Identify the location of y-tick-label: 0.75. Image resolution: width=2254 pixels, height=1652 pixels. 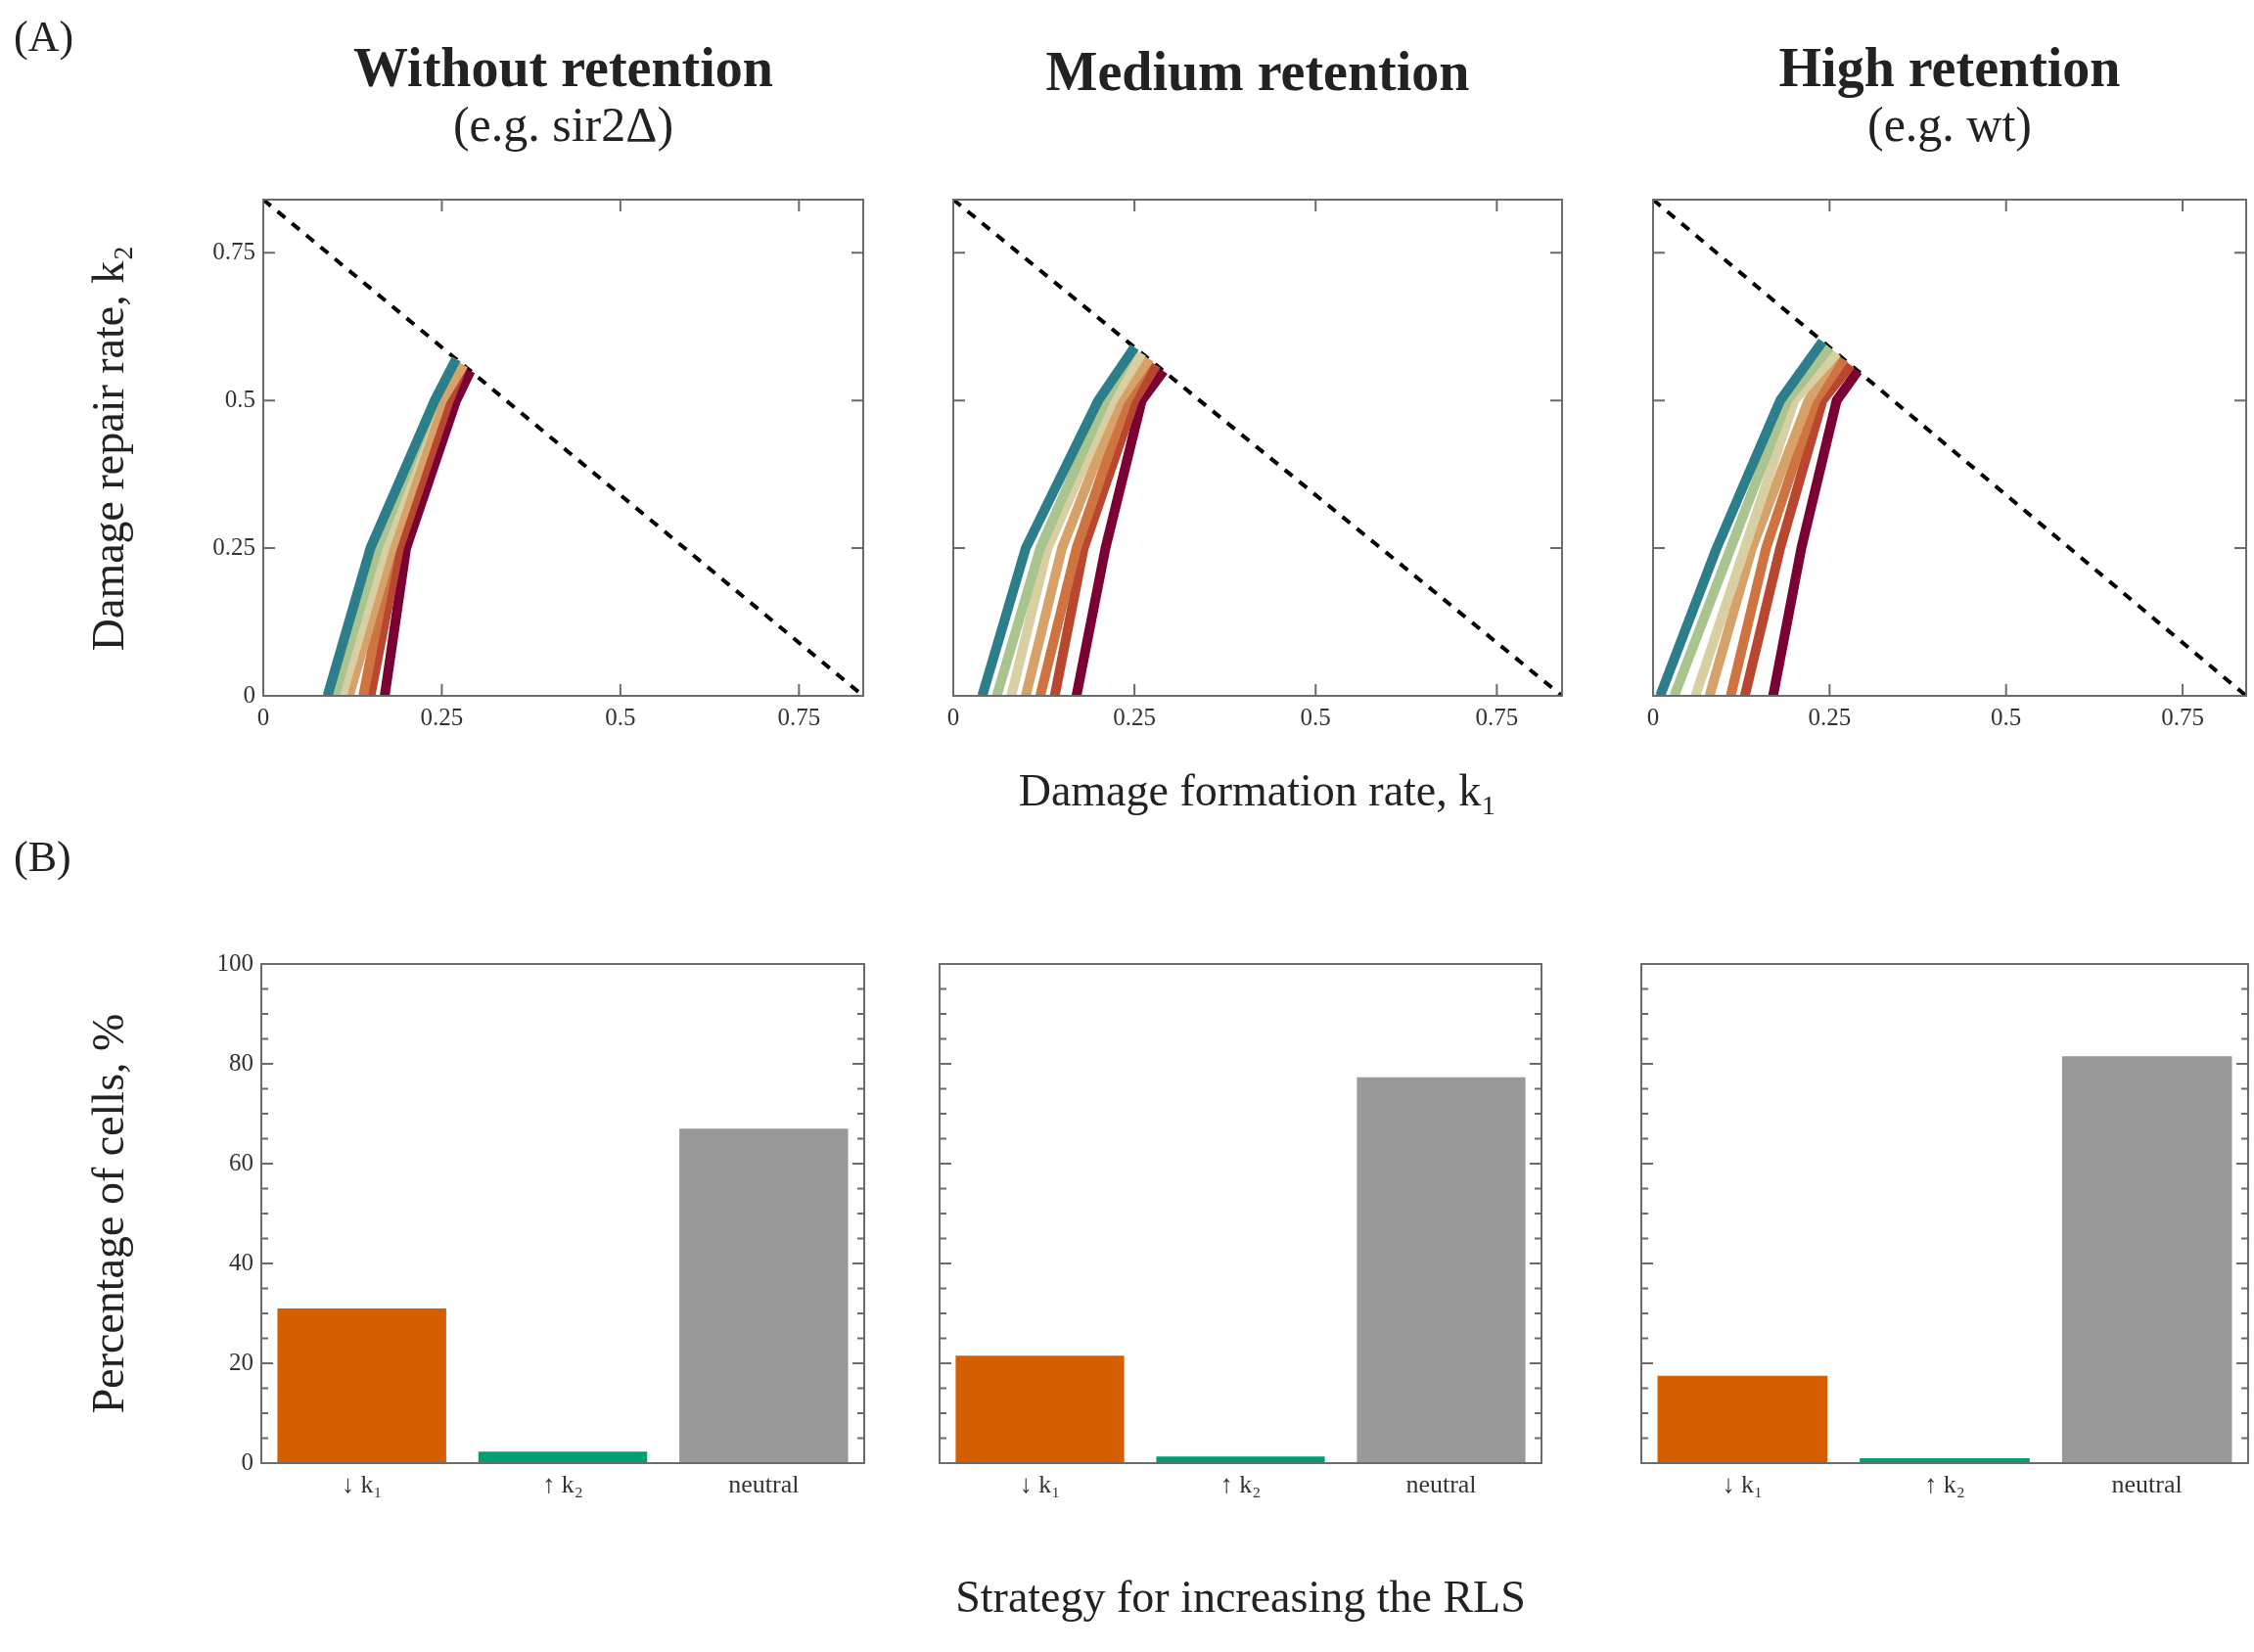
(233, 250).